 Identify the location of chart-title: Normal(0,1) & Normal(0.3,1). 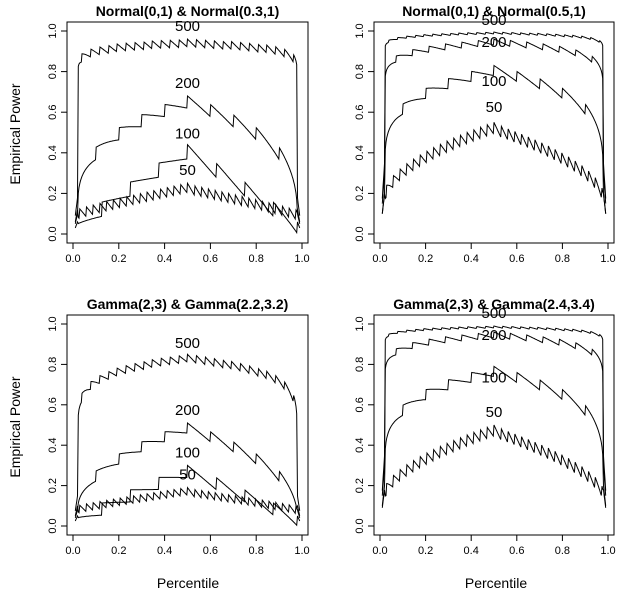
(188, 11).